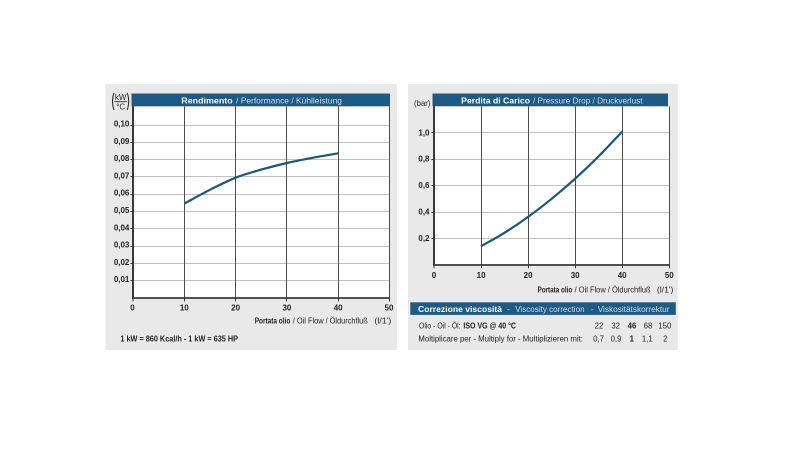 Image resolution: width=800 pixels, height=450 pixels. What do you see at coordinates (122, 175) in the screenshot?
I see `svg-text: 0,07` at bounding box center [122, 175].